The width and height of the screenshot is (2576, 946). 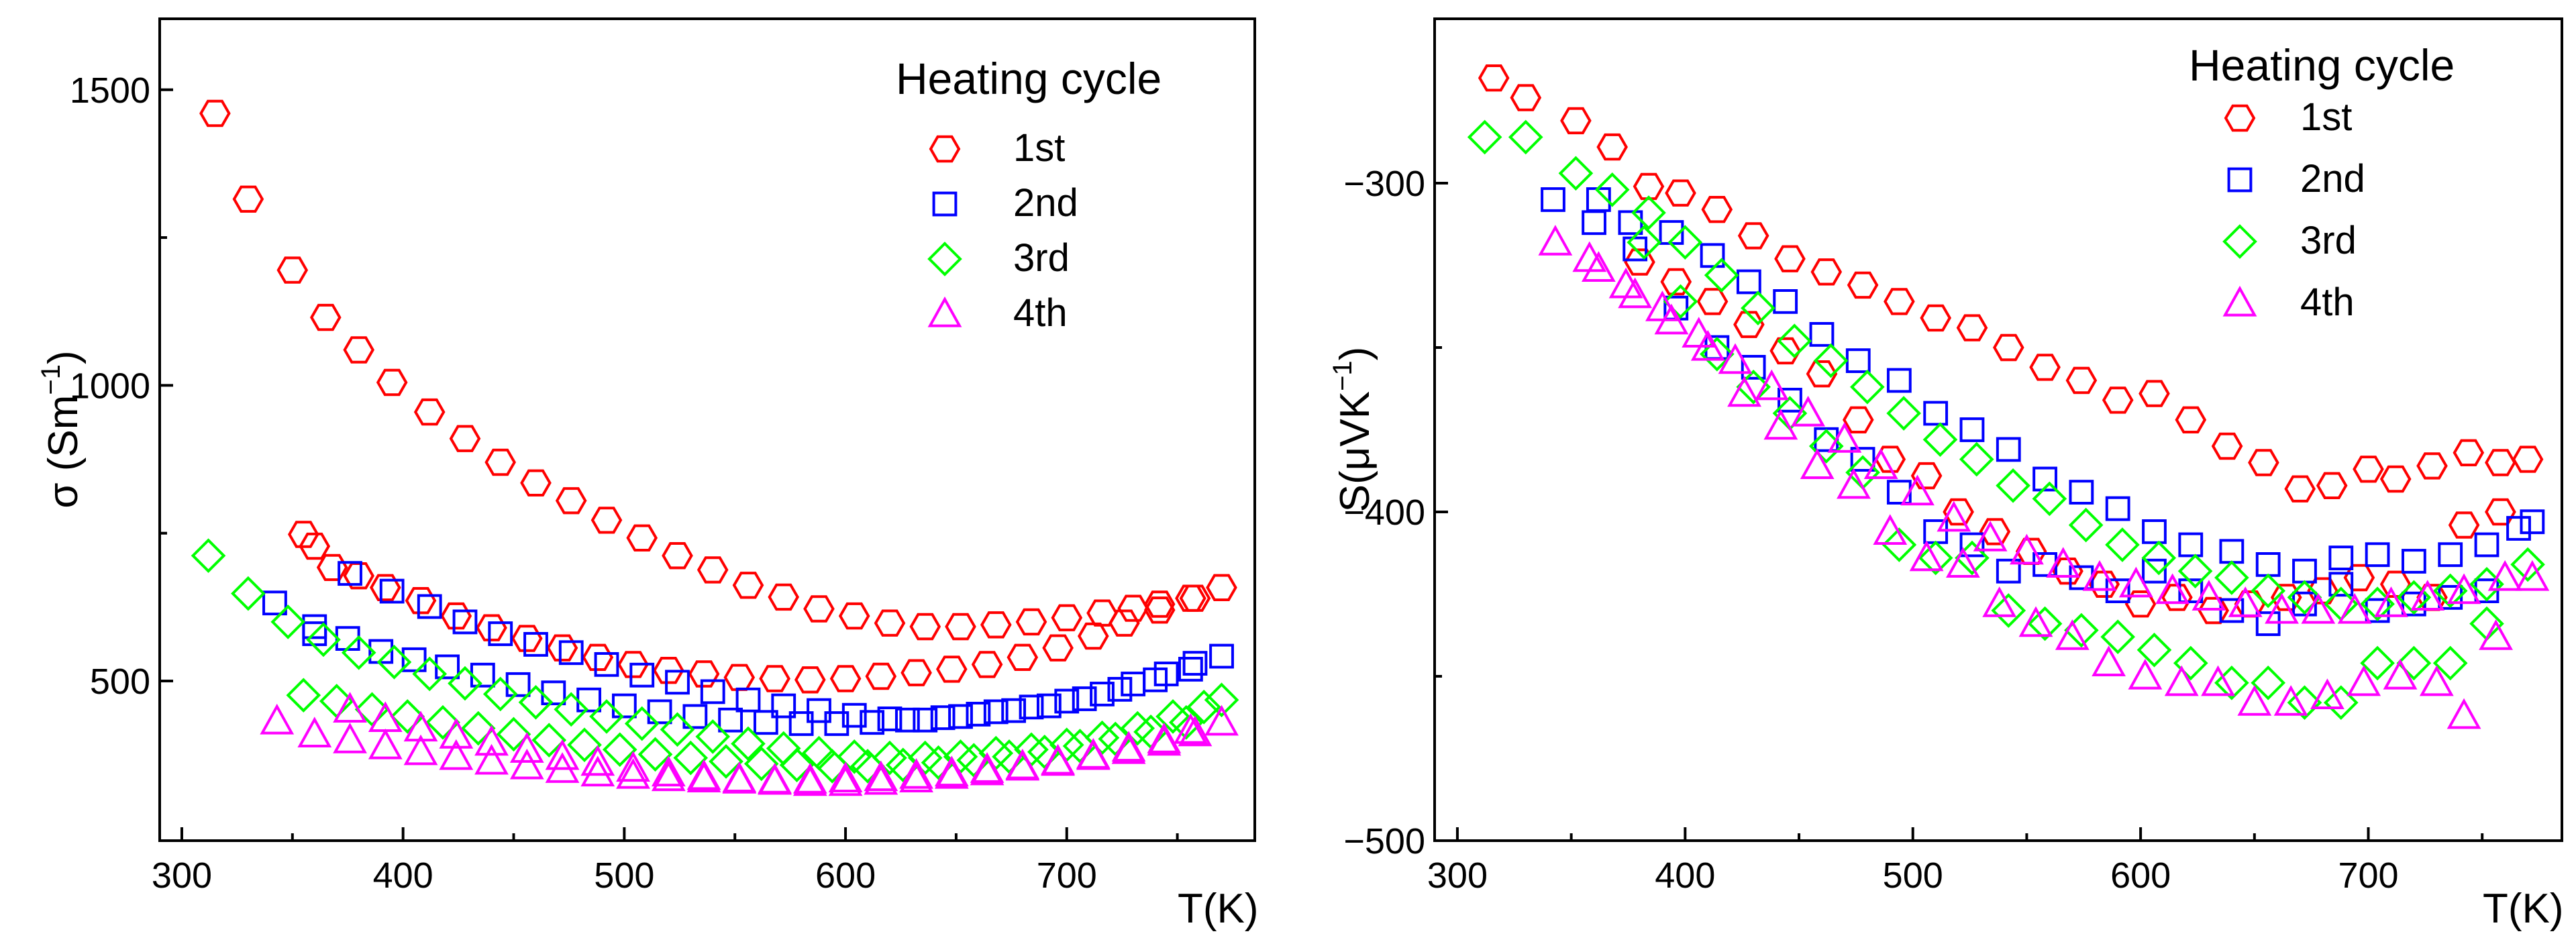 What do you see at coordinates (1029, 78) in the screenshot?
I see `legend-title: Heating cycle` at bounding box center [1029, 78].